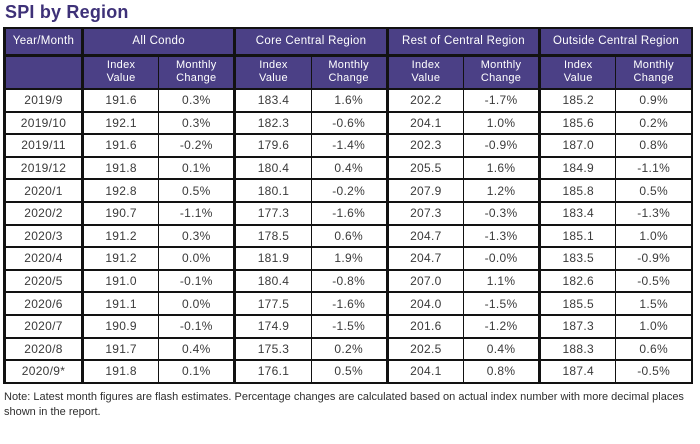  I want to click on index-value-cell: 205.5, so click(424, 168).